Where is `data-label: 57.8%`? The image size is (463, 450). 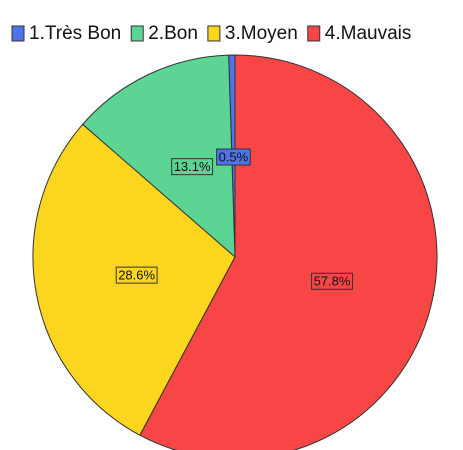 data-label: 57.8% is located at coordinates (332, 281).